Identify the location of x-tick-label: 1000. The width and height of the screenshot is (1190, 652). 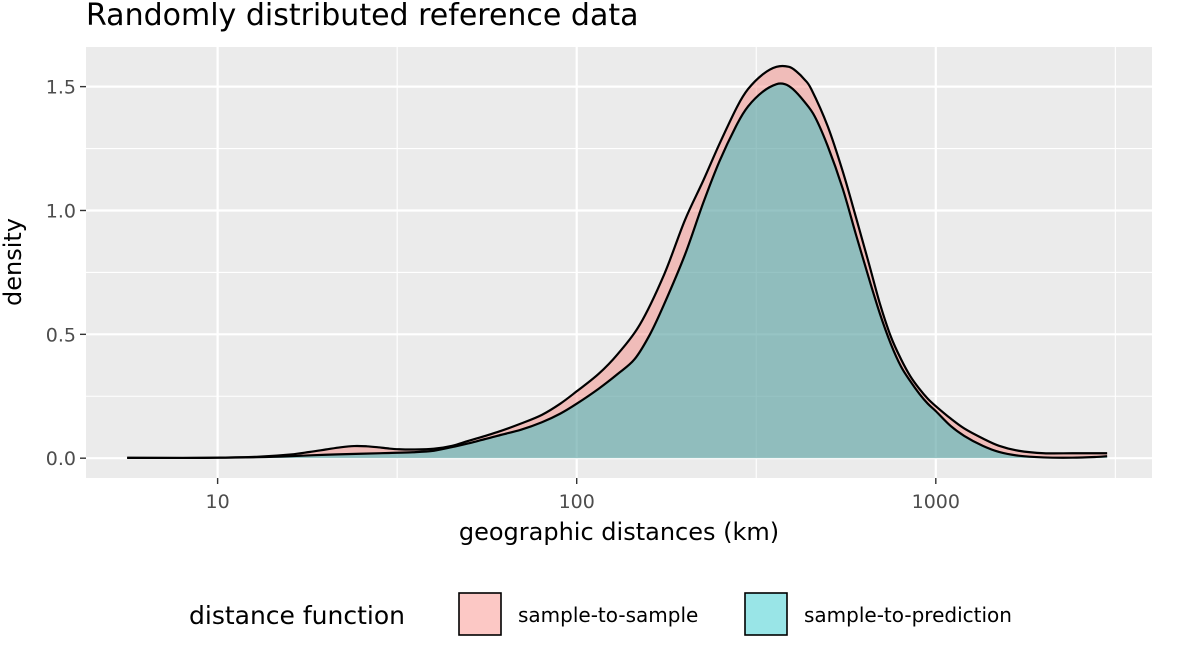
(936, 502).